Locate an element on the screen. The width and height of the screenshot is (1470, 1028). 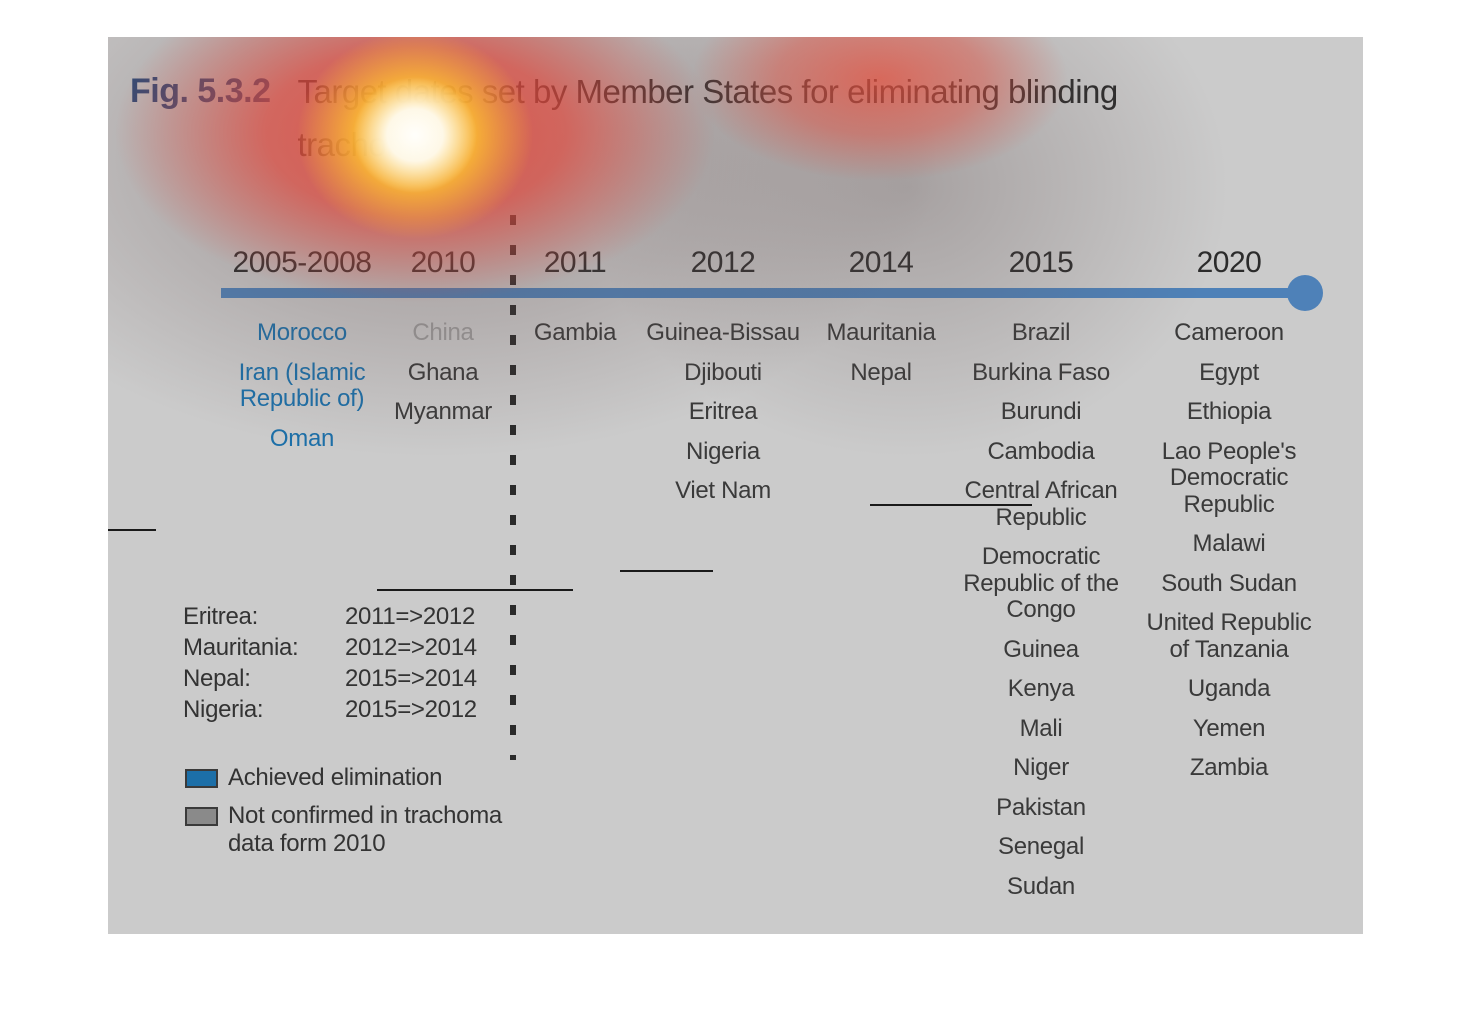
country: Nepal is located at coordinates (881, 372).